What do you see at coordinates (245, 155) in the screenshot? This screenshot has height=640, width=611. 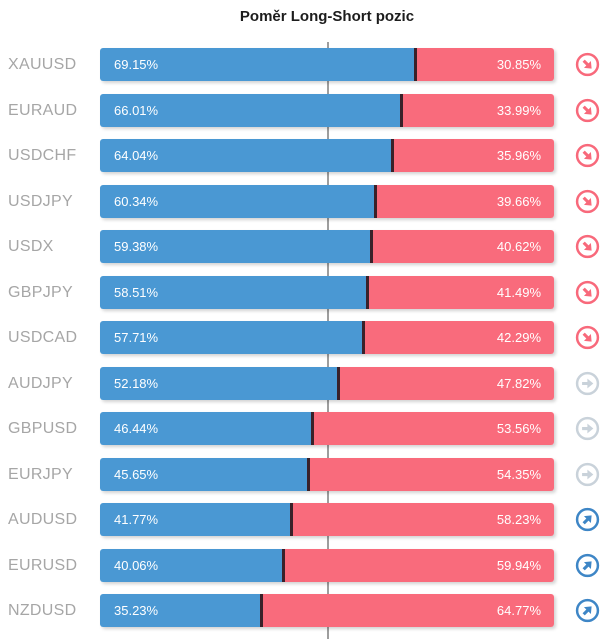 I see `long-segment: 64.04%` at bounding box center [245, 155].